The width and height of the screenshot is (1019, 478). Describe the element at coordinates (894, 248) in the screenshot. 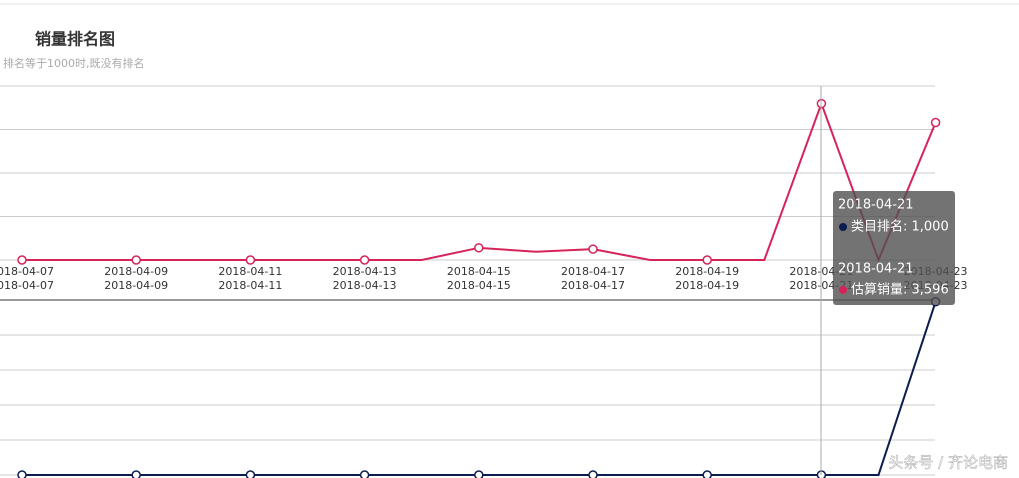

I see `tooltip` at that location.